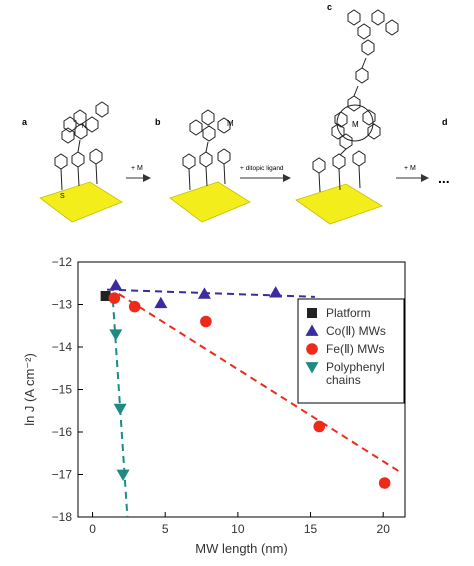 This screenshot has height=566, width=474. What do you see at coordinates (81, 146) in the screenshot?
I see `molecule-a` at bounding box center [81, 146].